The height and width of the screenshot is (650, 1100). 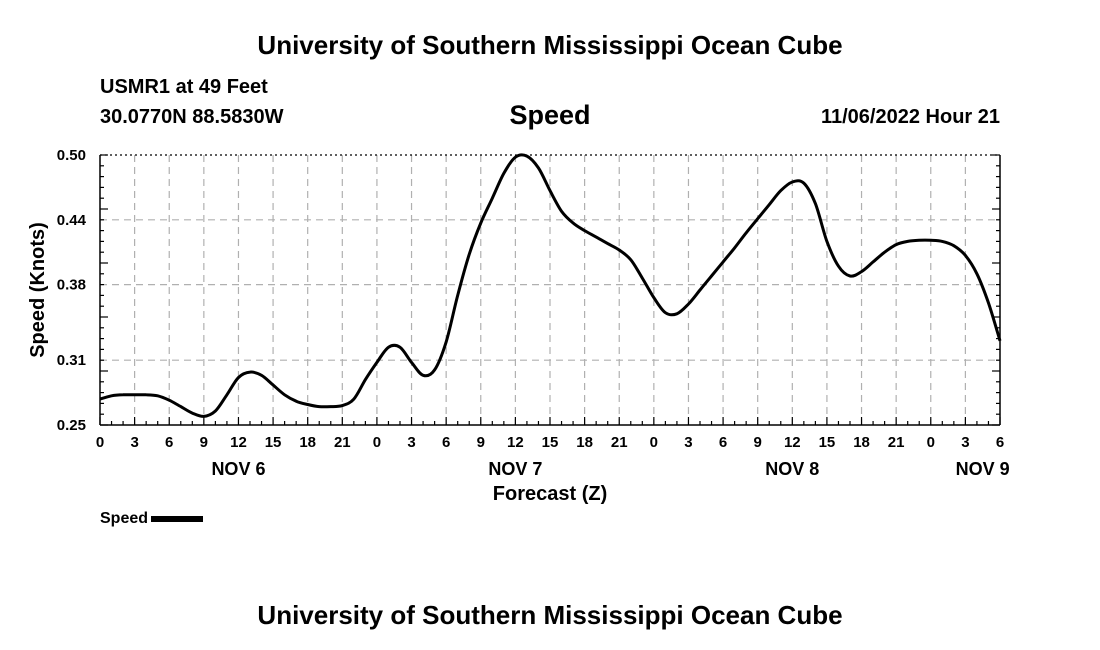 What do you see at coordinates (71, 425) in the screenshot?
I see `y-tick-label: 0.25` at bounding box center [71, 425].